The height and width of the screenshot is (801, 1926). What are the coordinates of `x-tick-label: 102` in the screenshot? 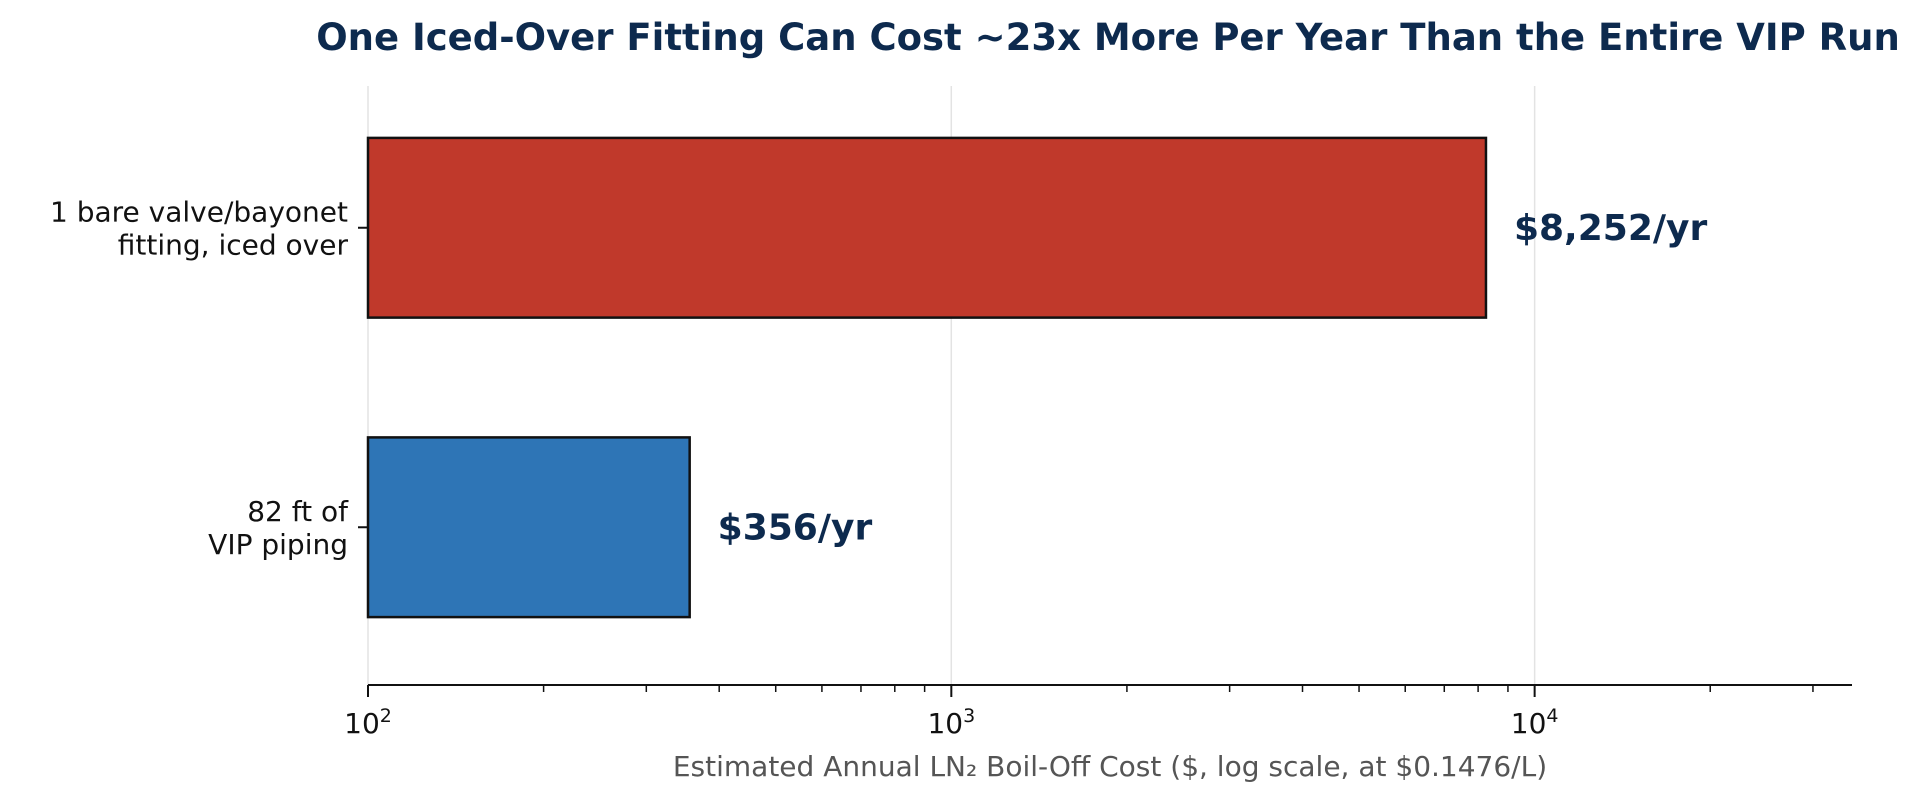 It's located at (368, 722).